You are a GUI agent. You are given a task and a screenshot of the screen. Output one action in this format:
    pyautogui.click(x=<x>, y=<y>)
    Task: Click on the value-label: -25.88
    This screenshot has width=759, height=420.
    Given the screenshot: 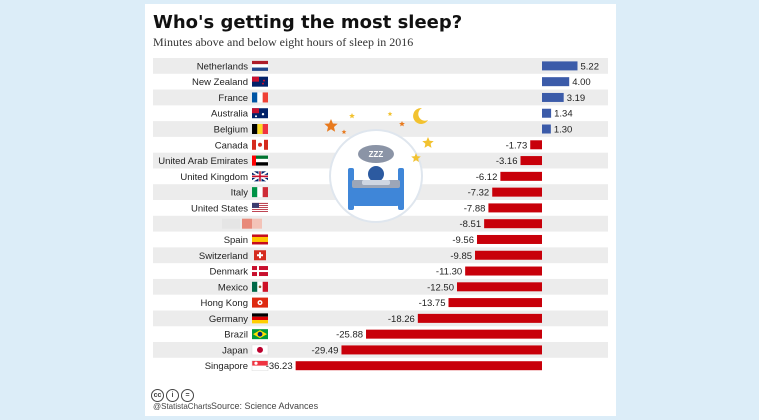 What is the action you would take?
    pyautogui.click(x=349, y=335)
    